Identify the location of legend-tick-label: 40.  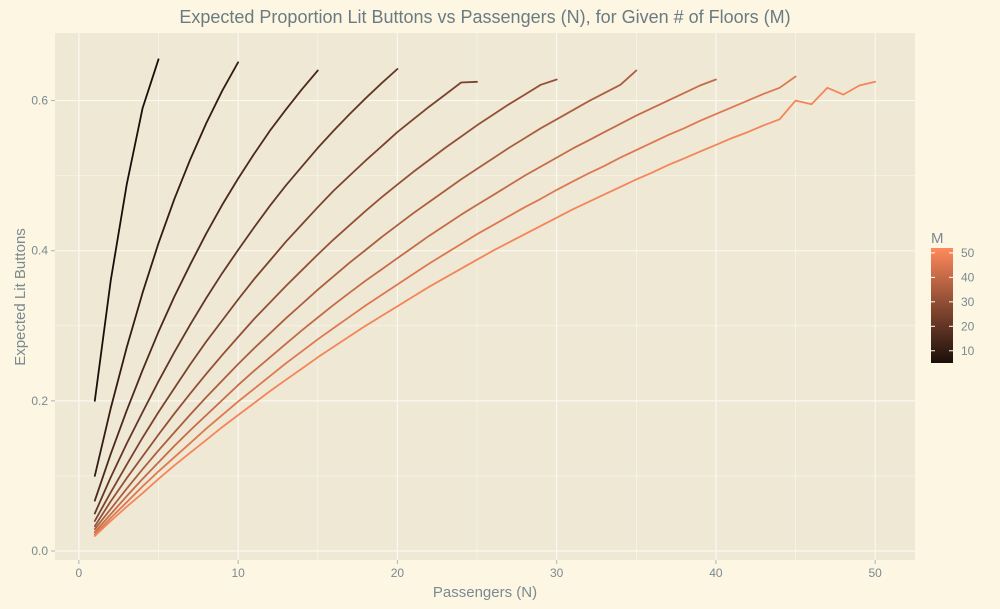
(968, 277).